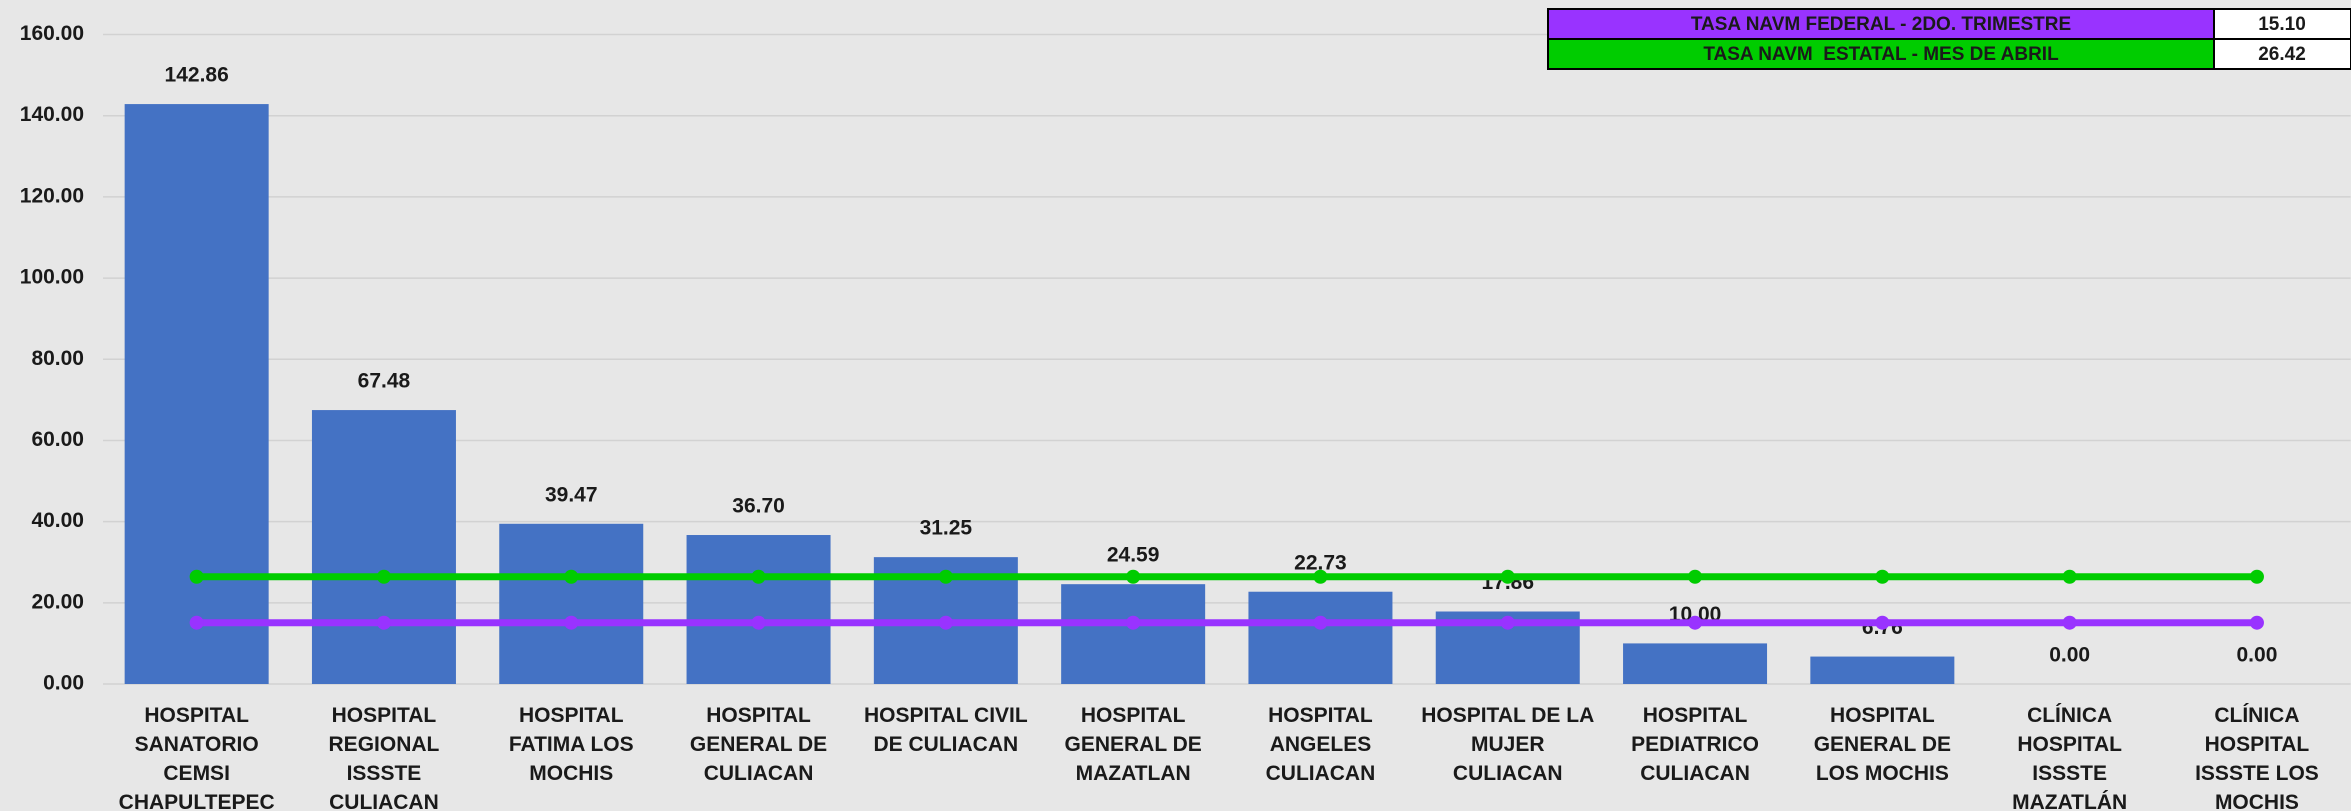 This screenshot has height=811, width=2351. I want to click on x-tick-label: HOSPITAL GENERAL DE LOS MOCHIS, so click(1882, 744).